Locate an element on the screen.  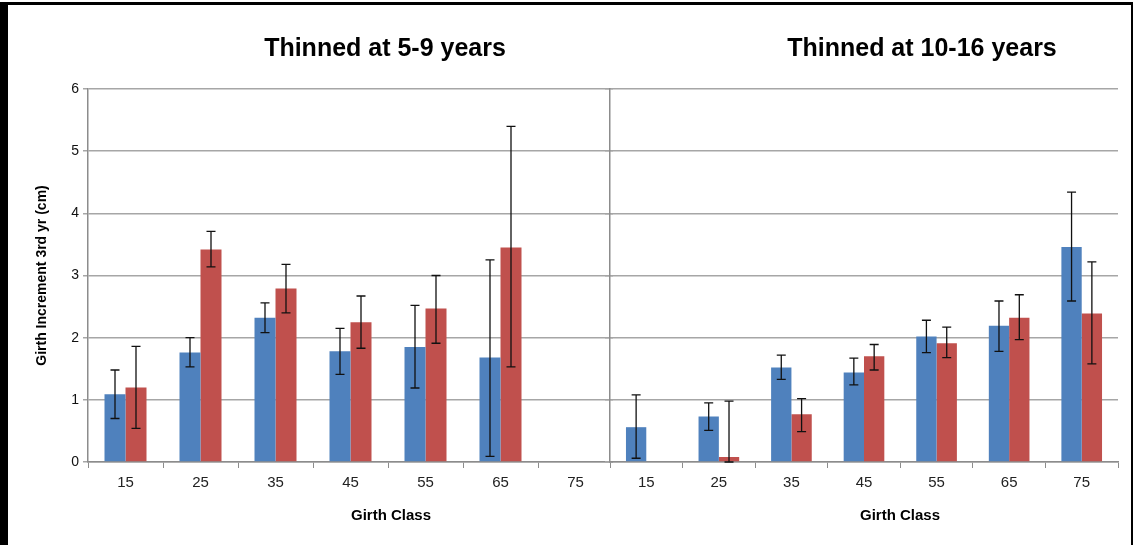
y-tick-label: 3 is located at coordinates (75, 274).